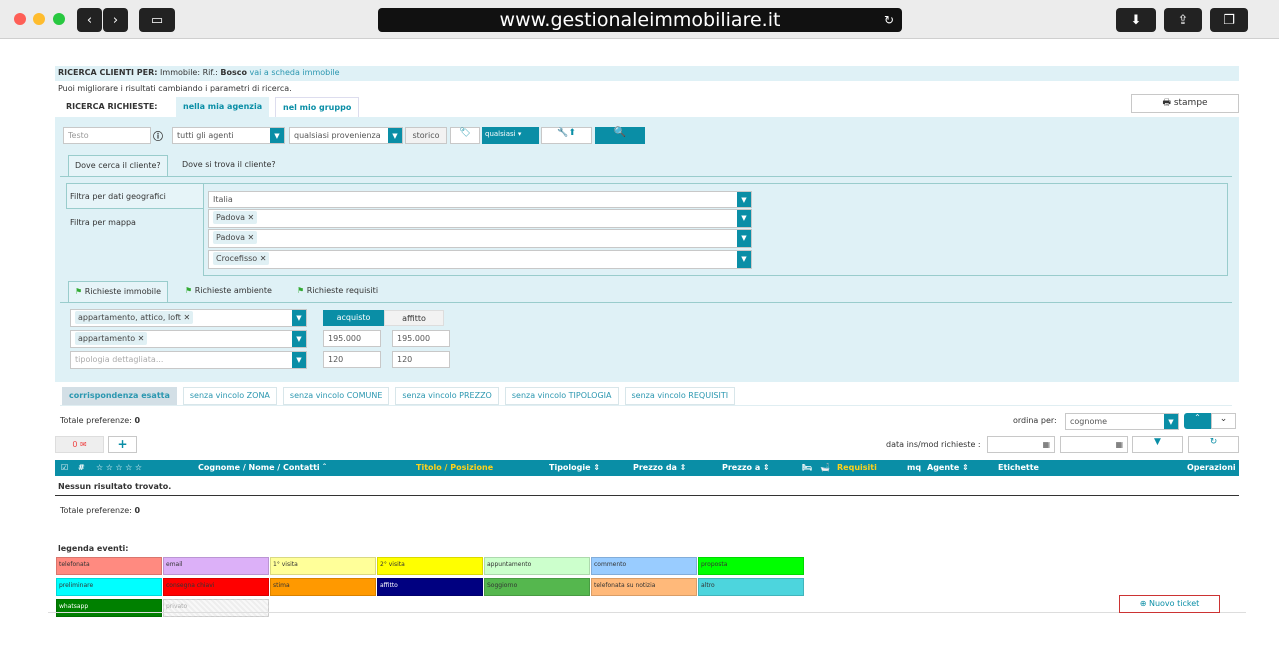 The image size is (1279, 649). What do you see at coordinates (157, 20) in the screenshot?
I see `sidebar-icon: ▭` at bounding box center [157, 20].